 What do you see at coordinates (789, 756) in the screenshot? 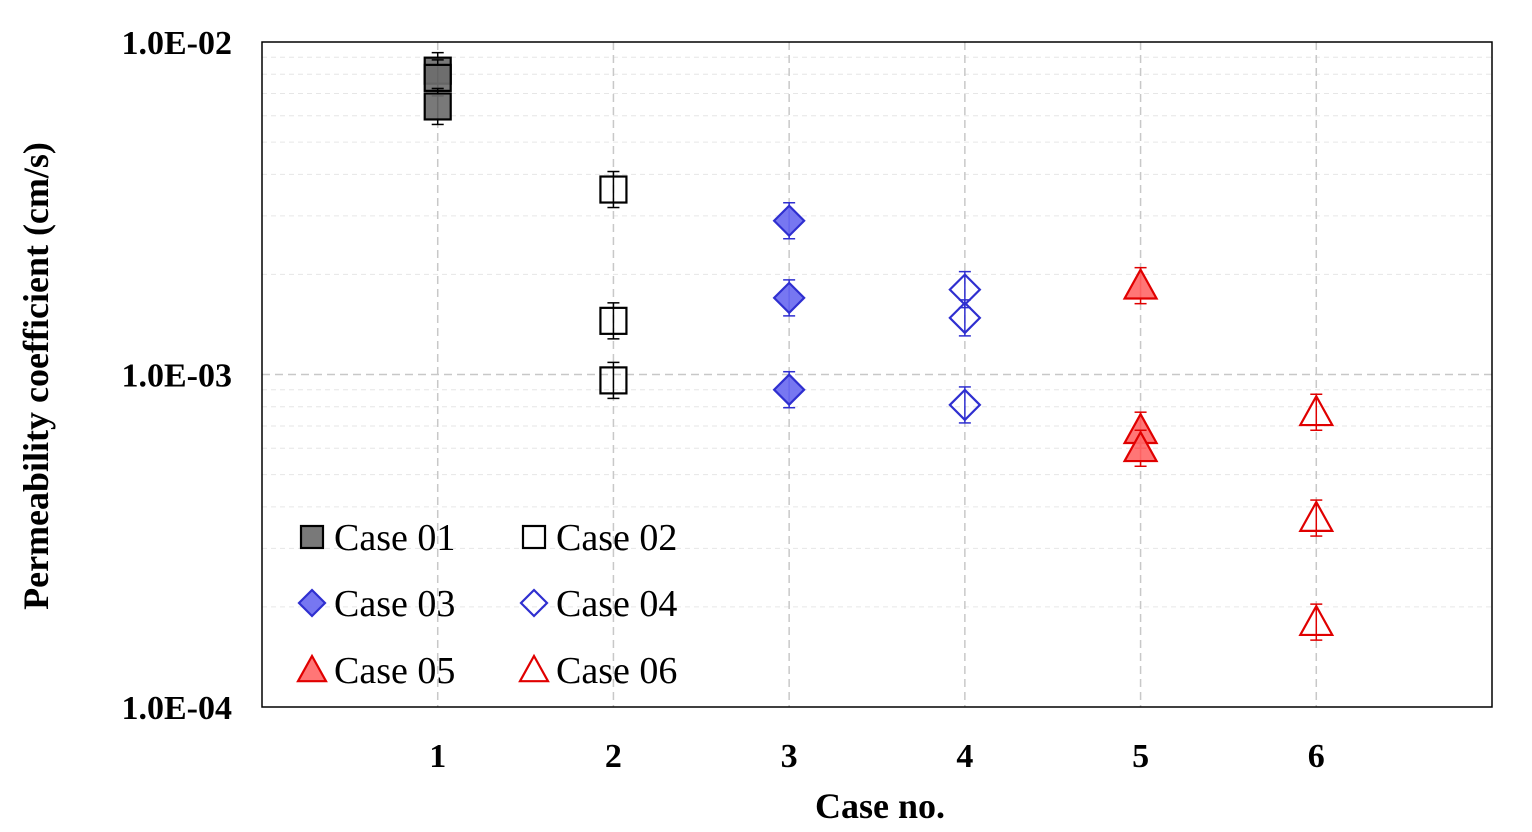
I see `x-tick-label: 3` at bounding box center [789, 756].